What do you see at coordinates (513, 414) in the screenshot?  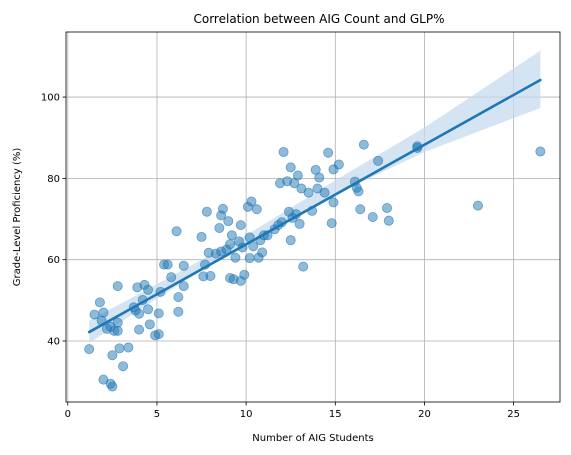 I see `x-tick-label: 25` at bounding box center [513, 414].